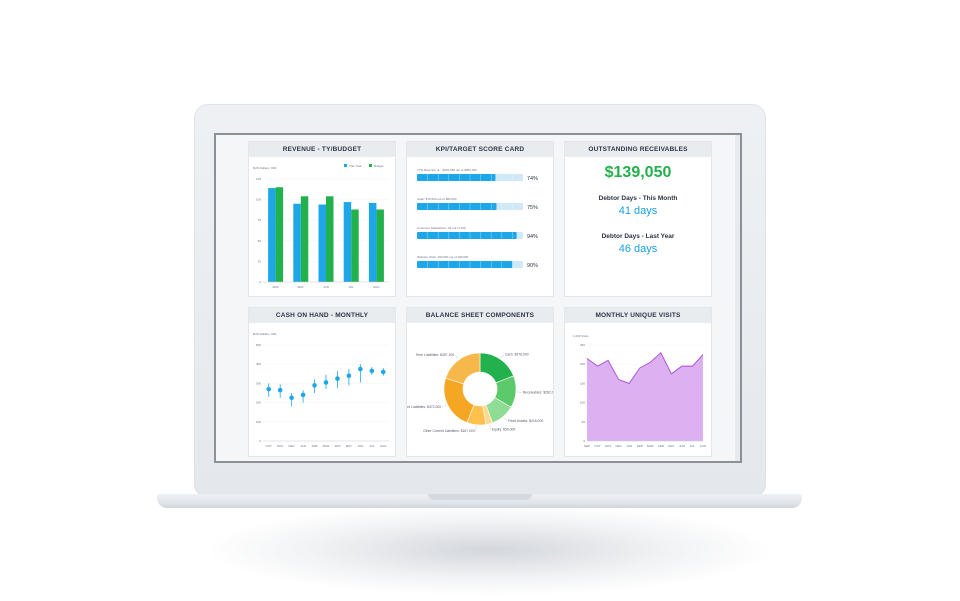  What do you see at coordinates (490, 550) in the screenshot?
I see `laptop-shadow` at bounding box center [490, 550].